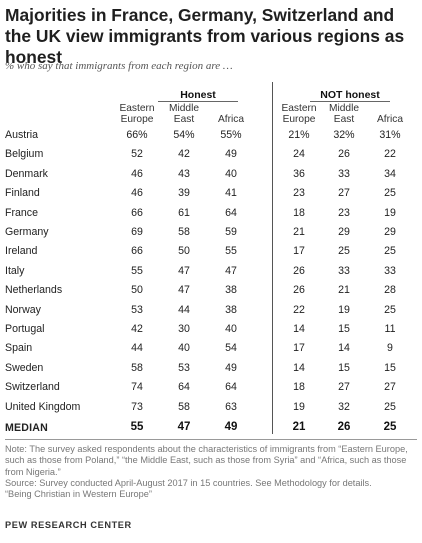 The image size is (422, 543). I want to click on median-cell: 25, so click(390, 427).